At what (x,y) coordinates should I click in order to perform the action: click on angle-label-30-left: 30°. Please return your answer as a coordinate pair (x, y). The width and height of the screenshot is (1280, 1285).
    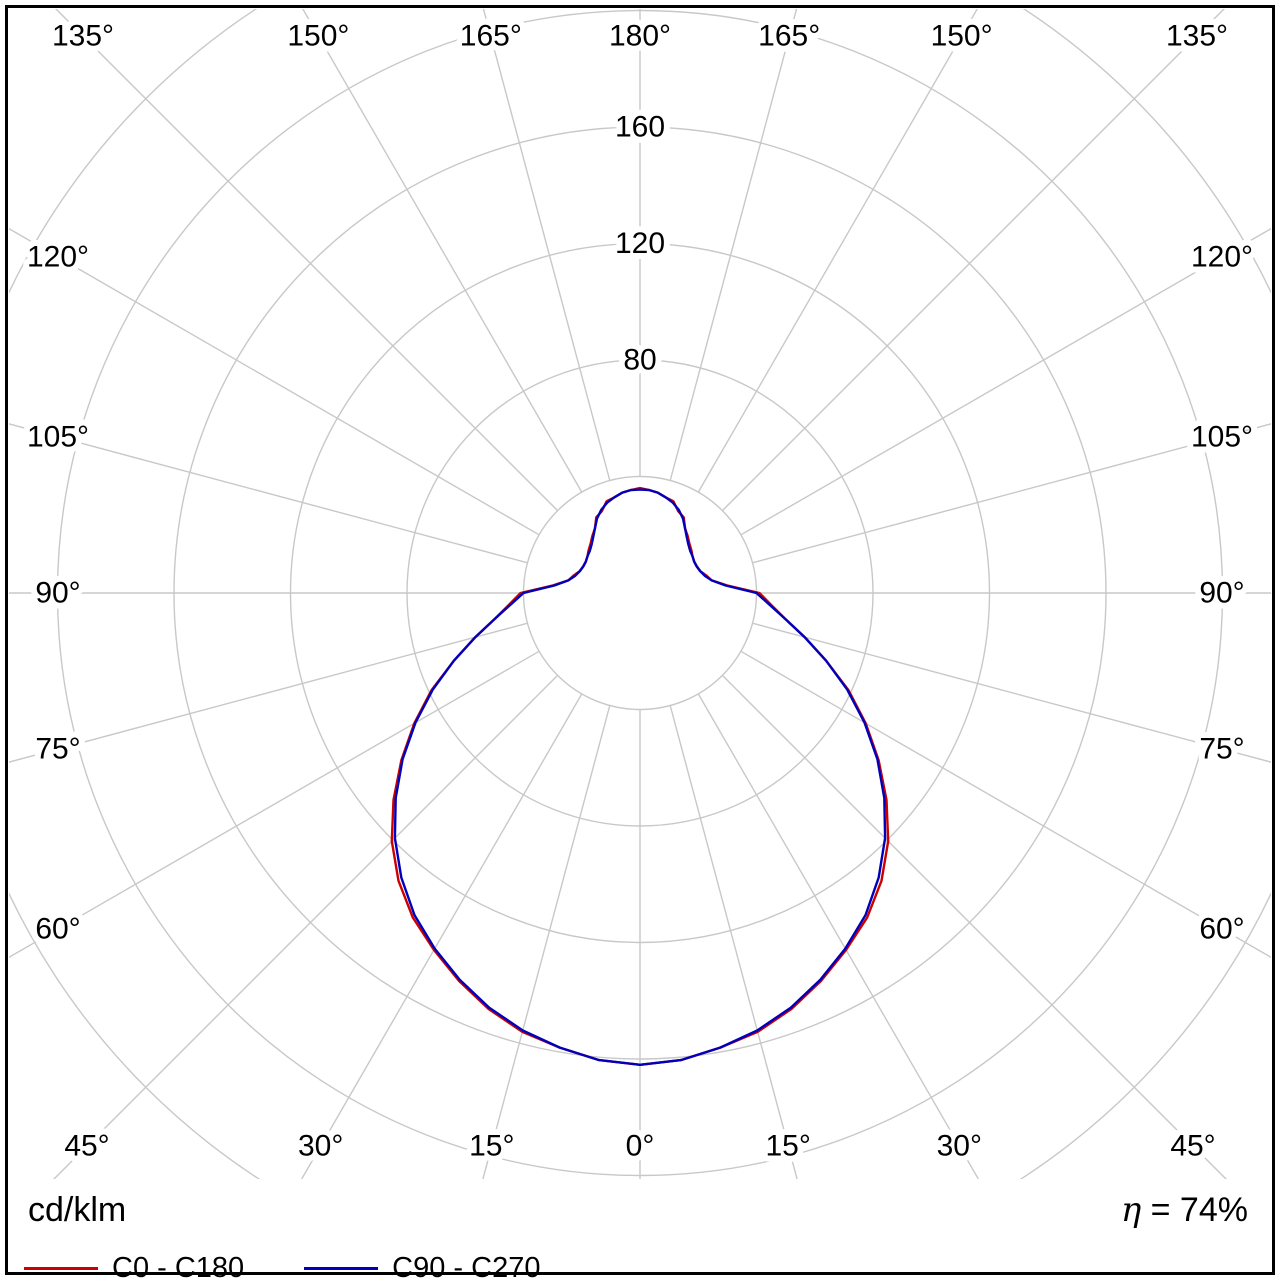
    Looking at the image, I should click on (320, 1146).